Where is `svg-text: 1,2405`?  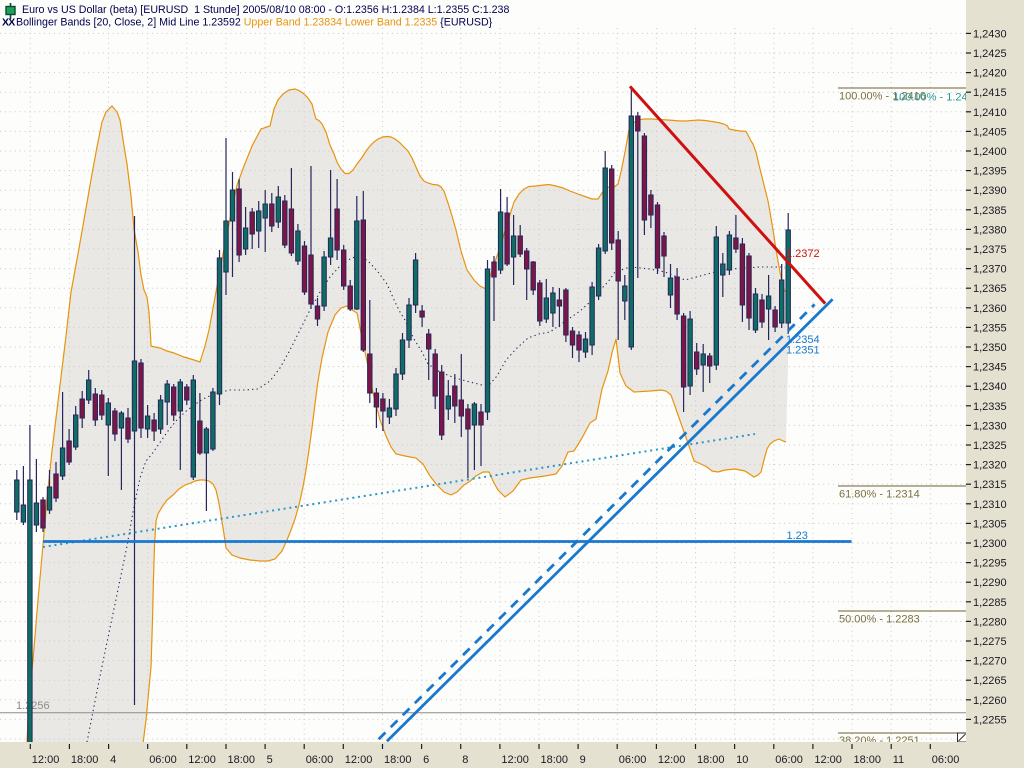
svg-text: 1,2405 is located at coordinates (990, 132).